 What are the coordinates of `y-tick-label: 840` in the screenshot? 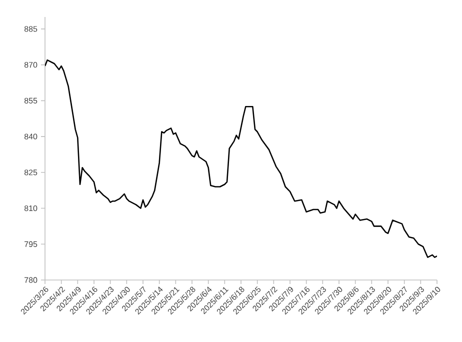 It's located at (31, 137).